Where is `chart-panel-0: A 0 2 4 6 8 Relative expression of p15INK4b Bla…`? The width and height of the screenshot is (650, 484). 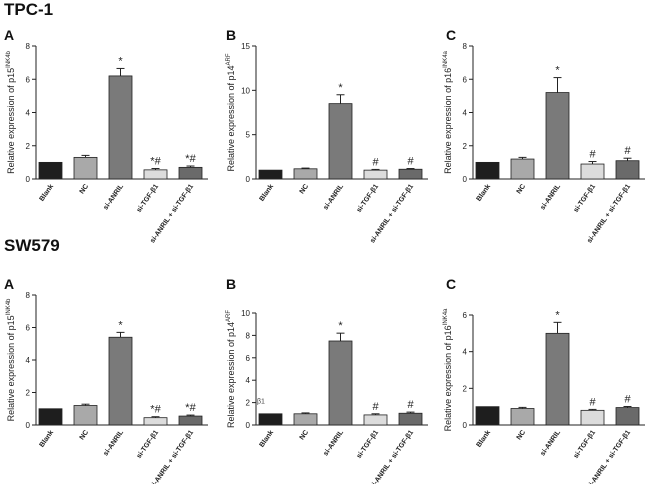
chart-panel-0: A 0 2 4 6 8 Relative expression of p15INK4b Bla… is located at coordinates (106, 136).